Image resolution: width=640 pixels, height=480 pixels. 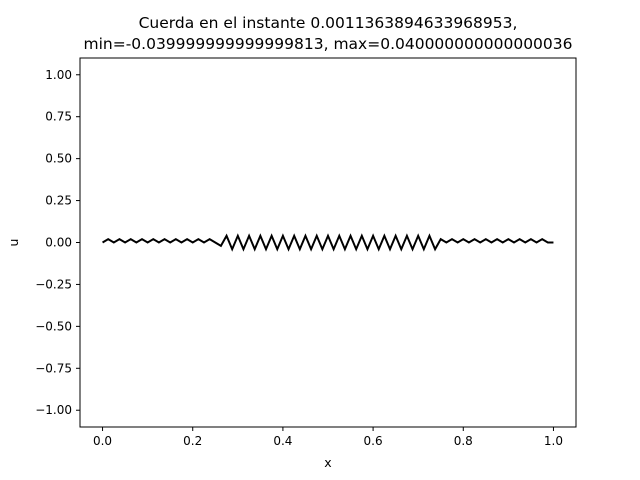 What do you see at coordinates (58, 201) in the screenshot?
I see `y-tick-label: 0.25` at bounding box center [58, 201].